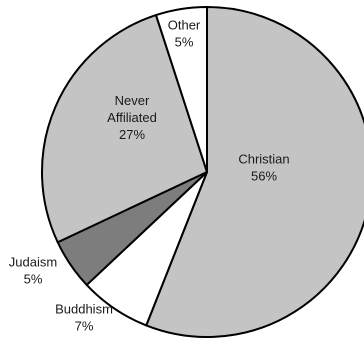  I want to click on slice-value-label: 27%, so click(132, 134).